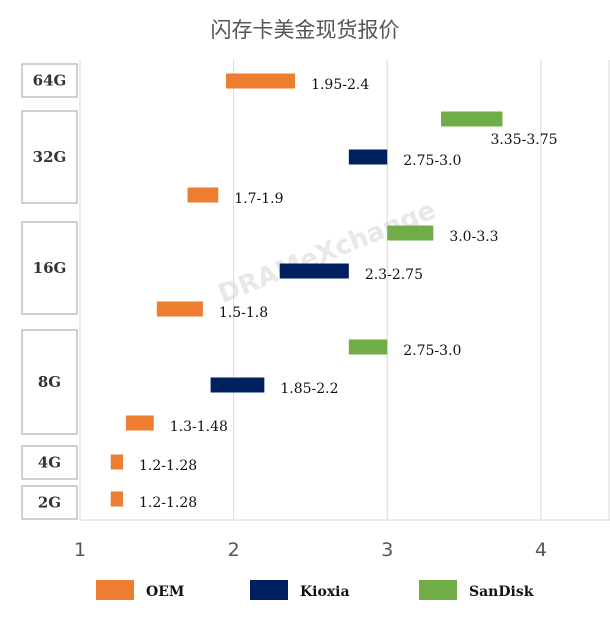 Image resolution: width=610 pixels, height=617 pixels. I want to click on x-tick-label-2: 2, so click(234, 550).